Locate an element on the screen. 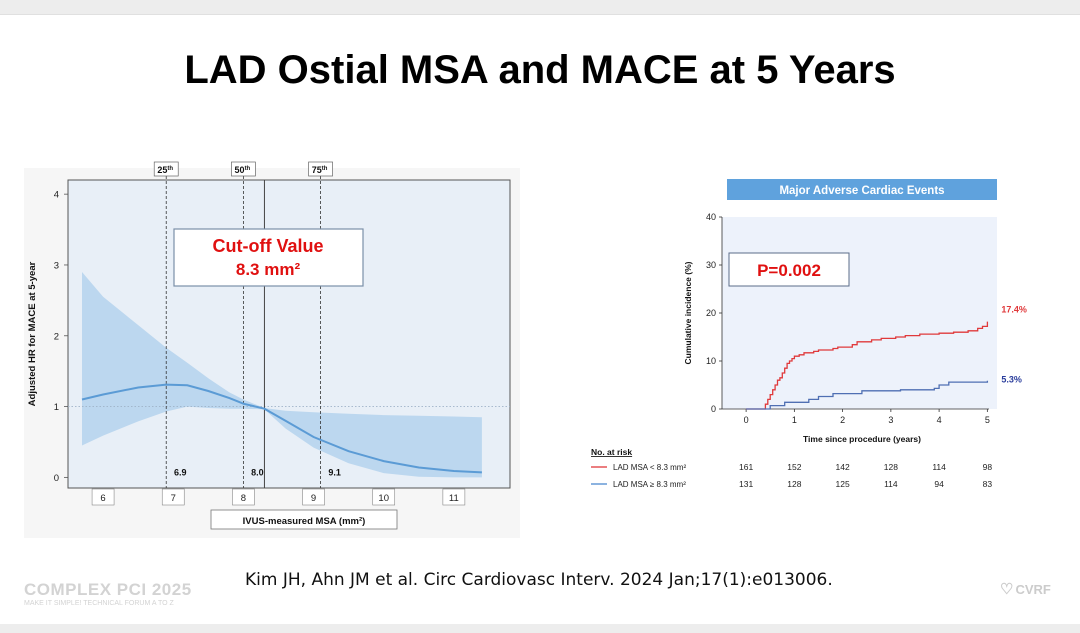 The image size is (1080, 633). hr-percentile-label: 25th is located at coordinates (165, 170).